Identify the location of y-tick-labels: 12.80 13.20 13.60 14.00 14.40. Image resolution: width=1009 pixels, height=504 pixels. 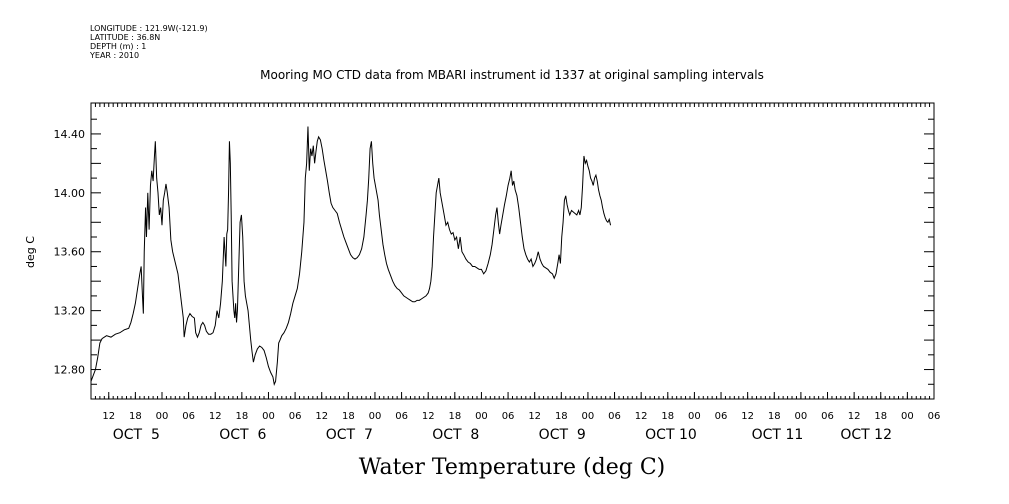
(70, 252).